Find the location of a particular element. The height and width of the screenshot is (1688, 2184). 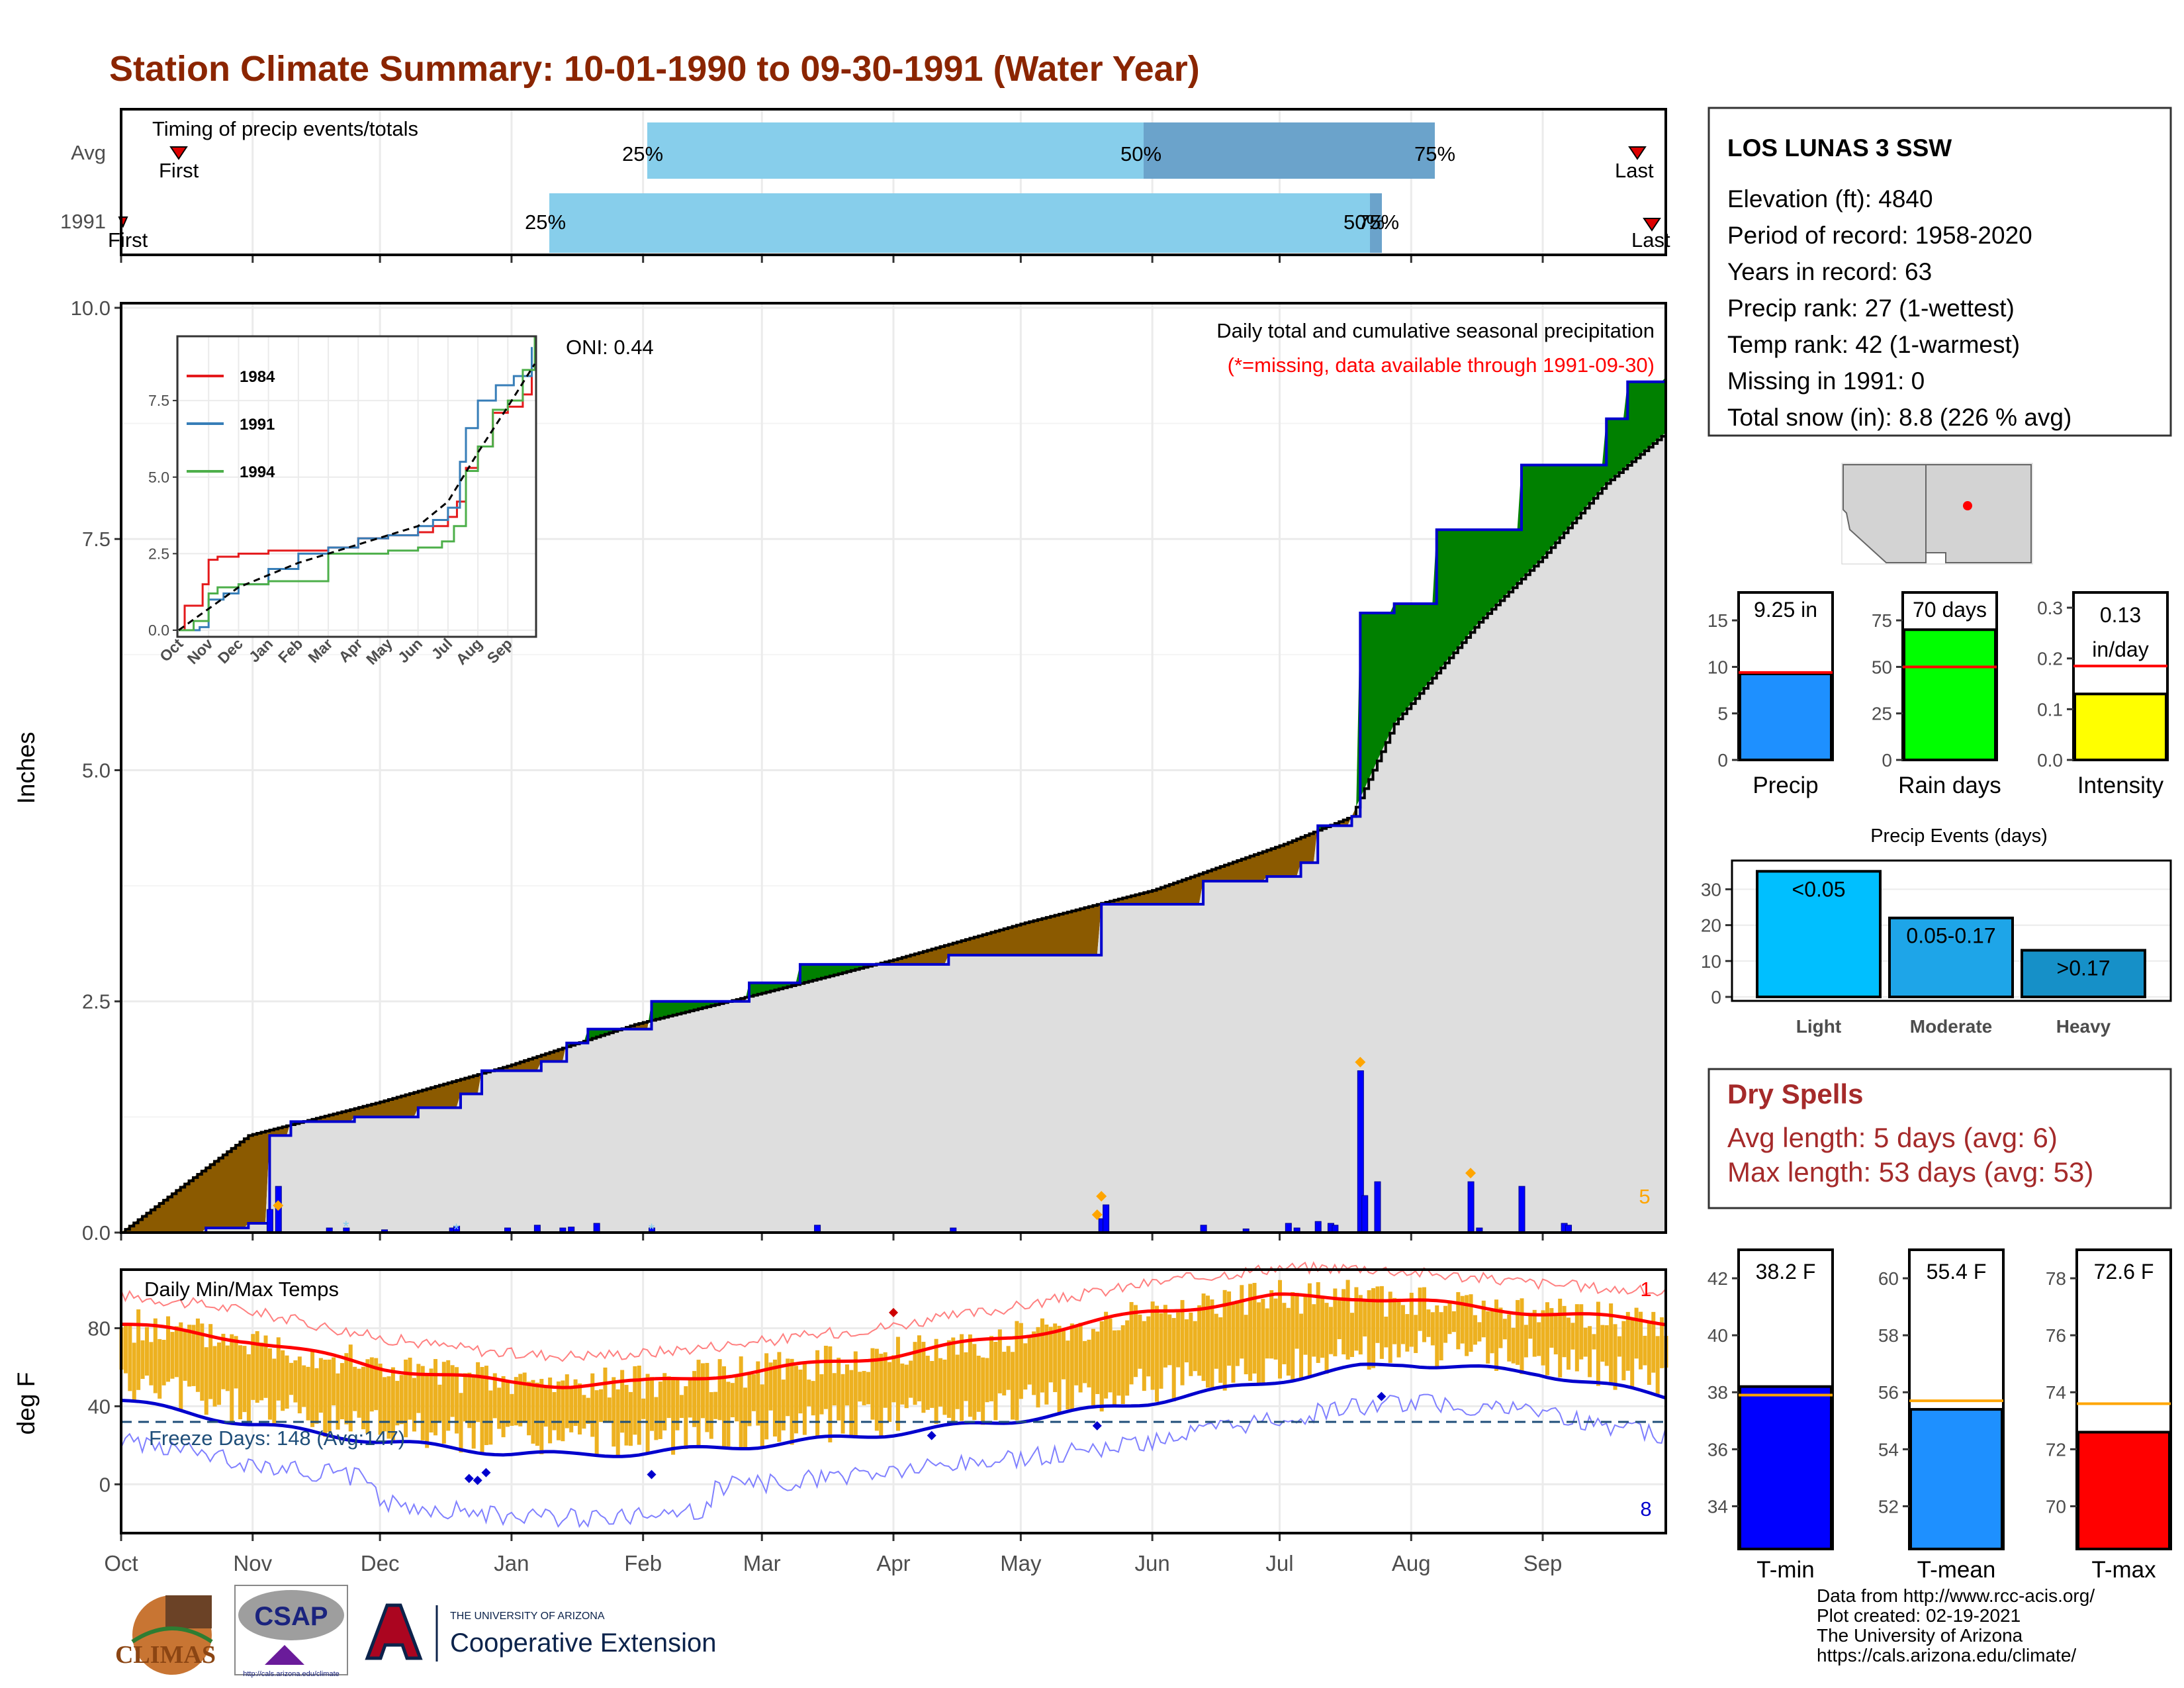

precip-y-tick-label: 7.5 is located at coordinates (97, 539).